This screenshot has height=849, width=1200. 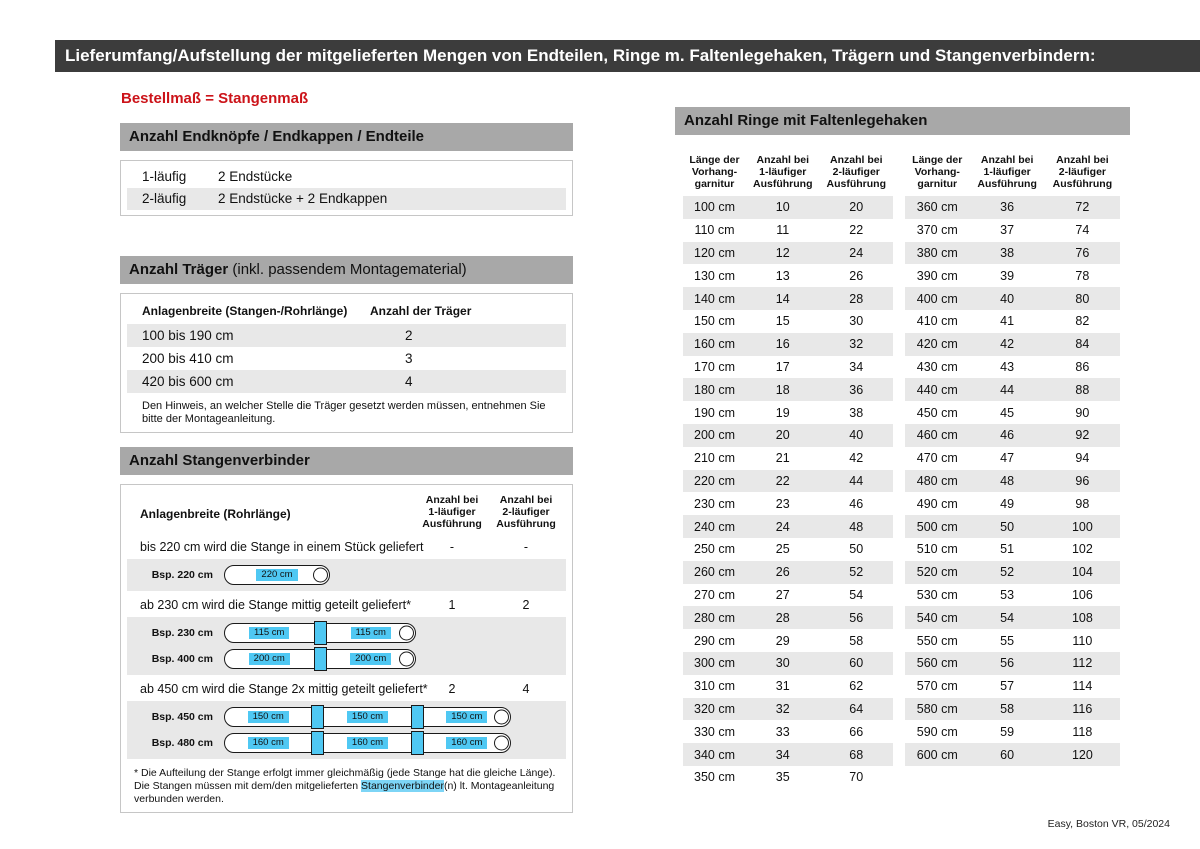 What do you see at coordinates (714, 754) in the screenshot?
I see `ring-length-cell: 340 cm` at bounding box center [714, 754].